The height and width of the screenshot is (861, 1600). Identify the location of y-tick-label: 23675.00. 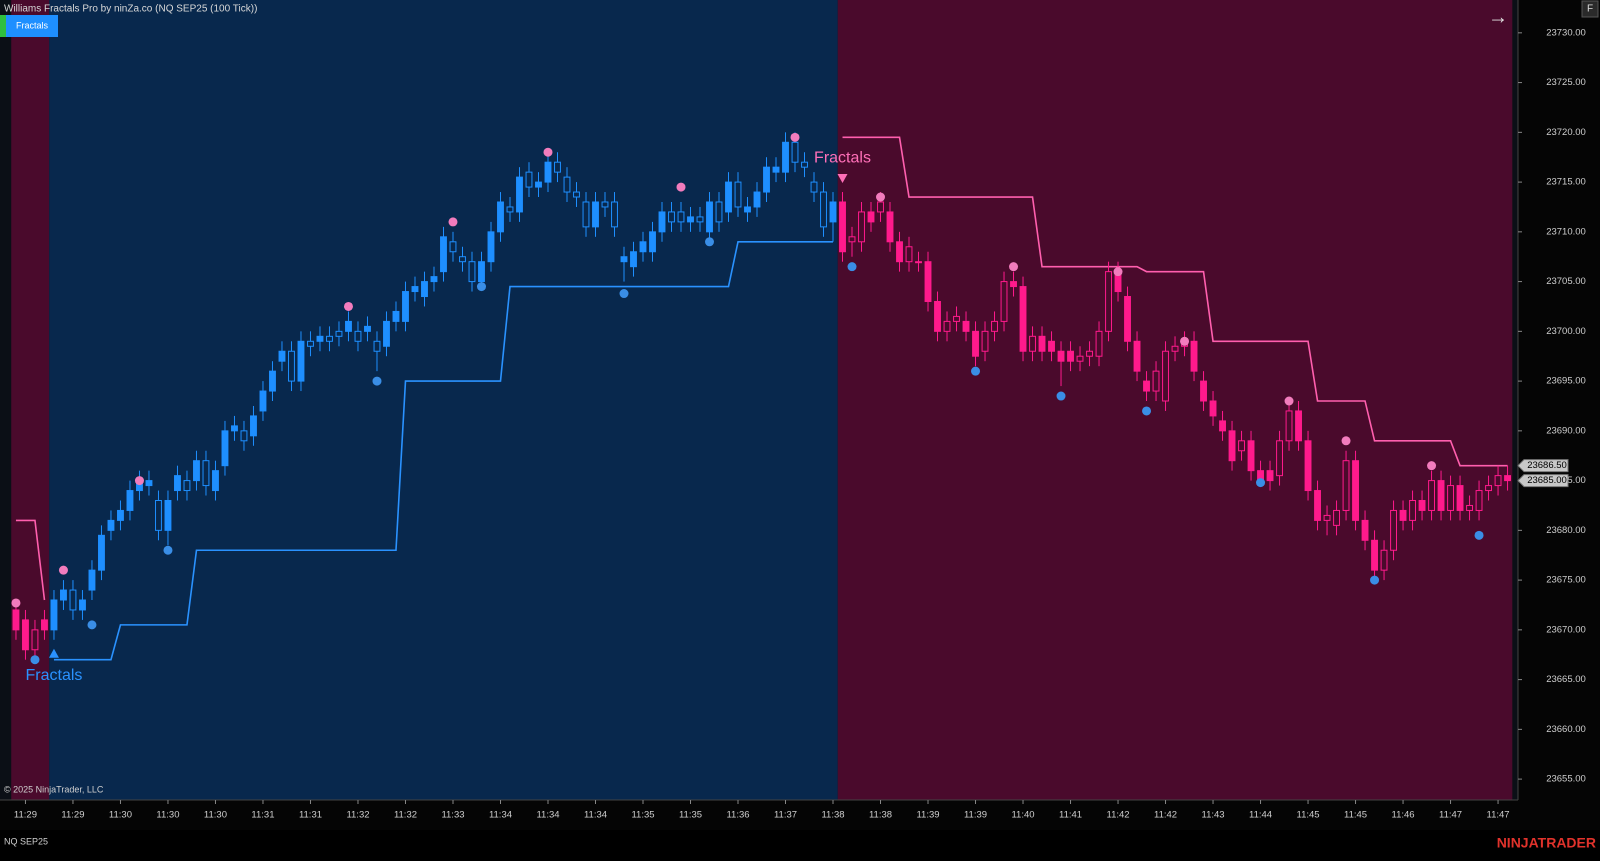
(1566, 580).